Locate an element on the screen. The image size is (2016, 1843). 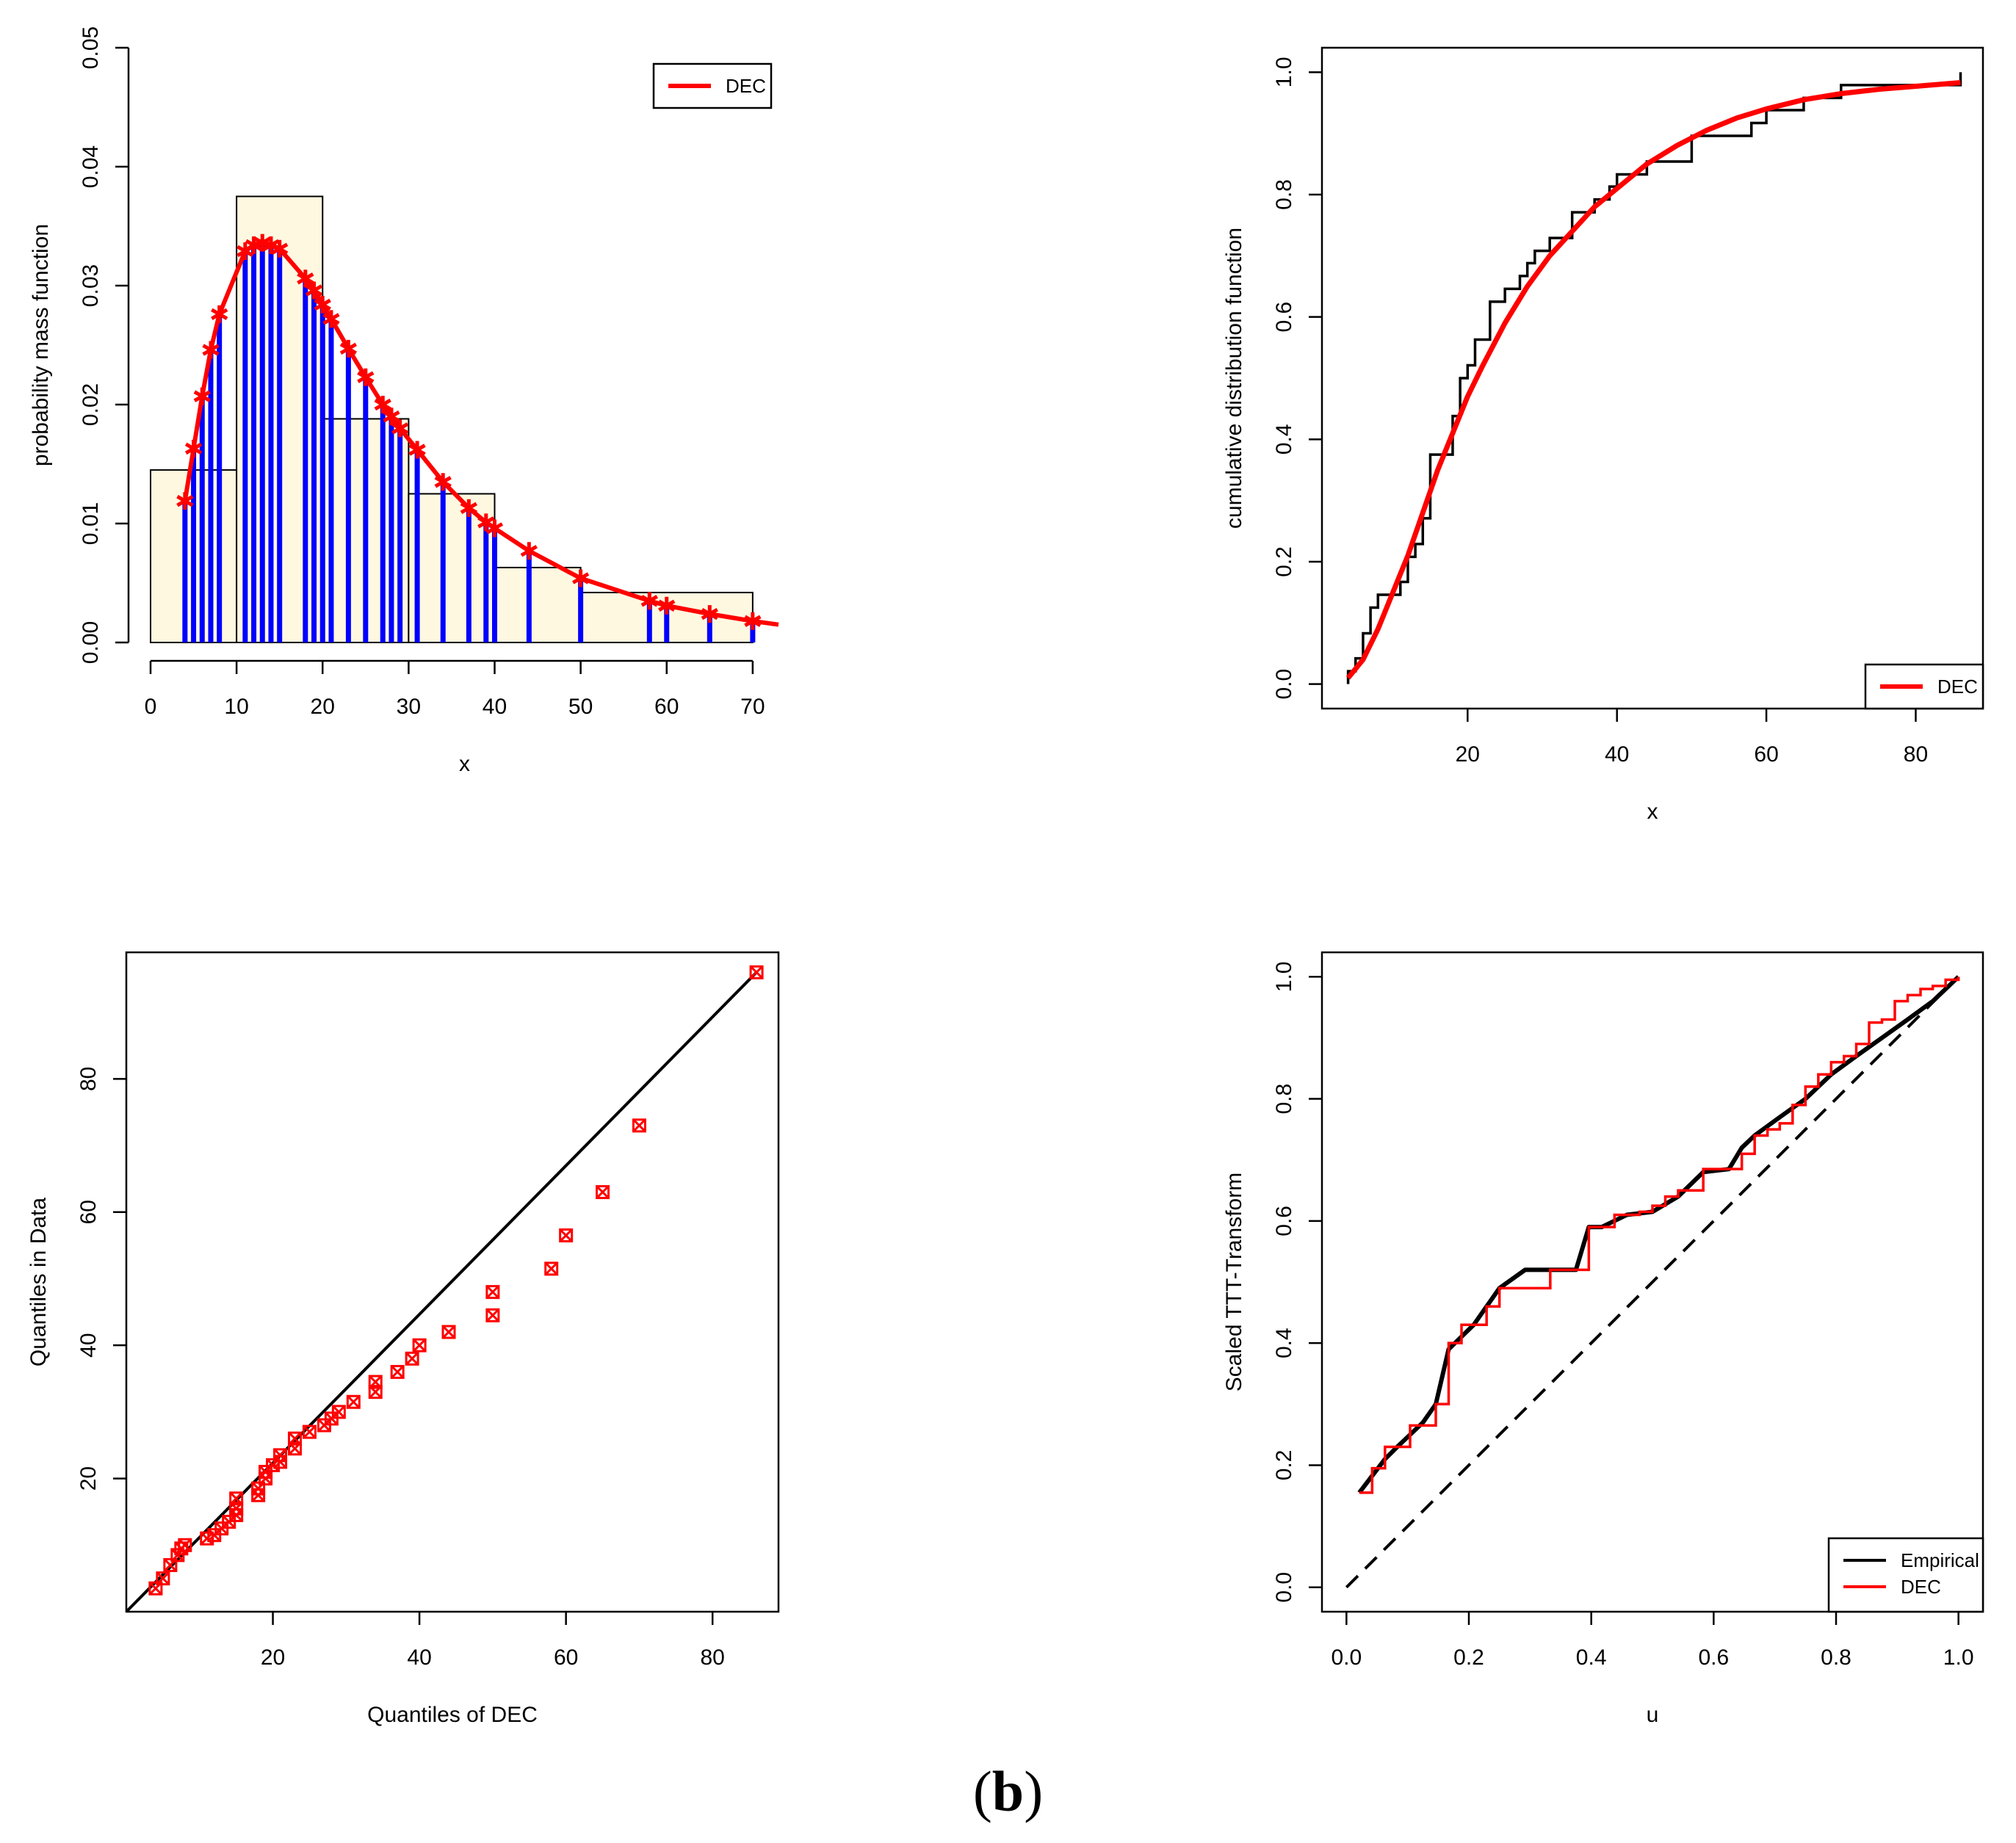
cdf-x-tick-label: 20 is located at coordinates (1468, 754).